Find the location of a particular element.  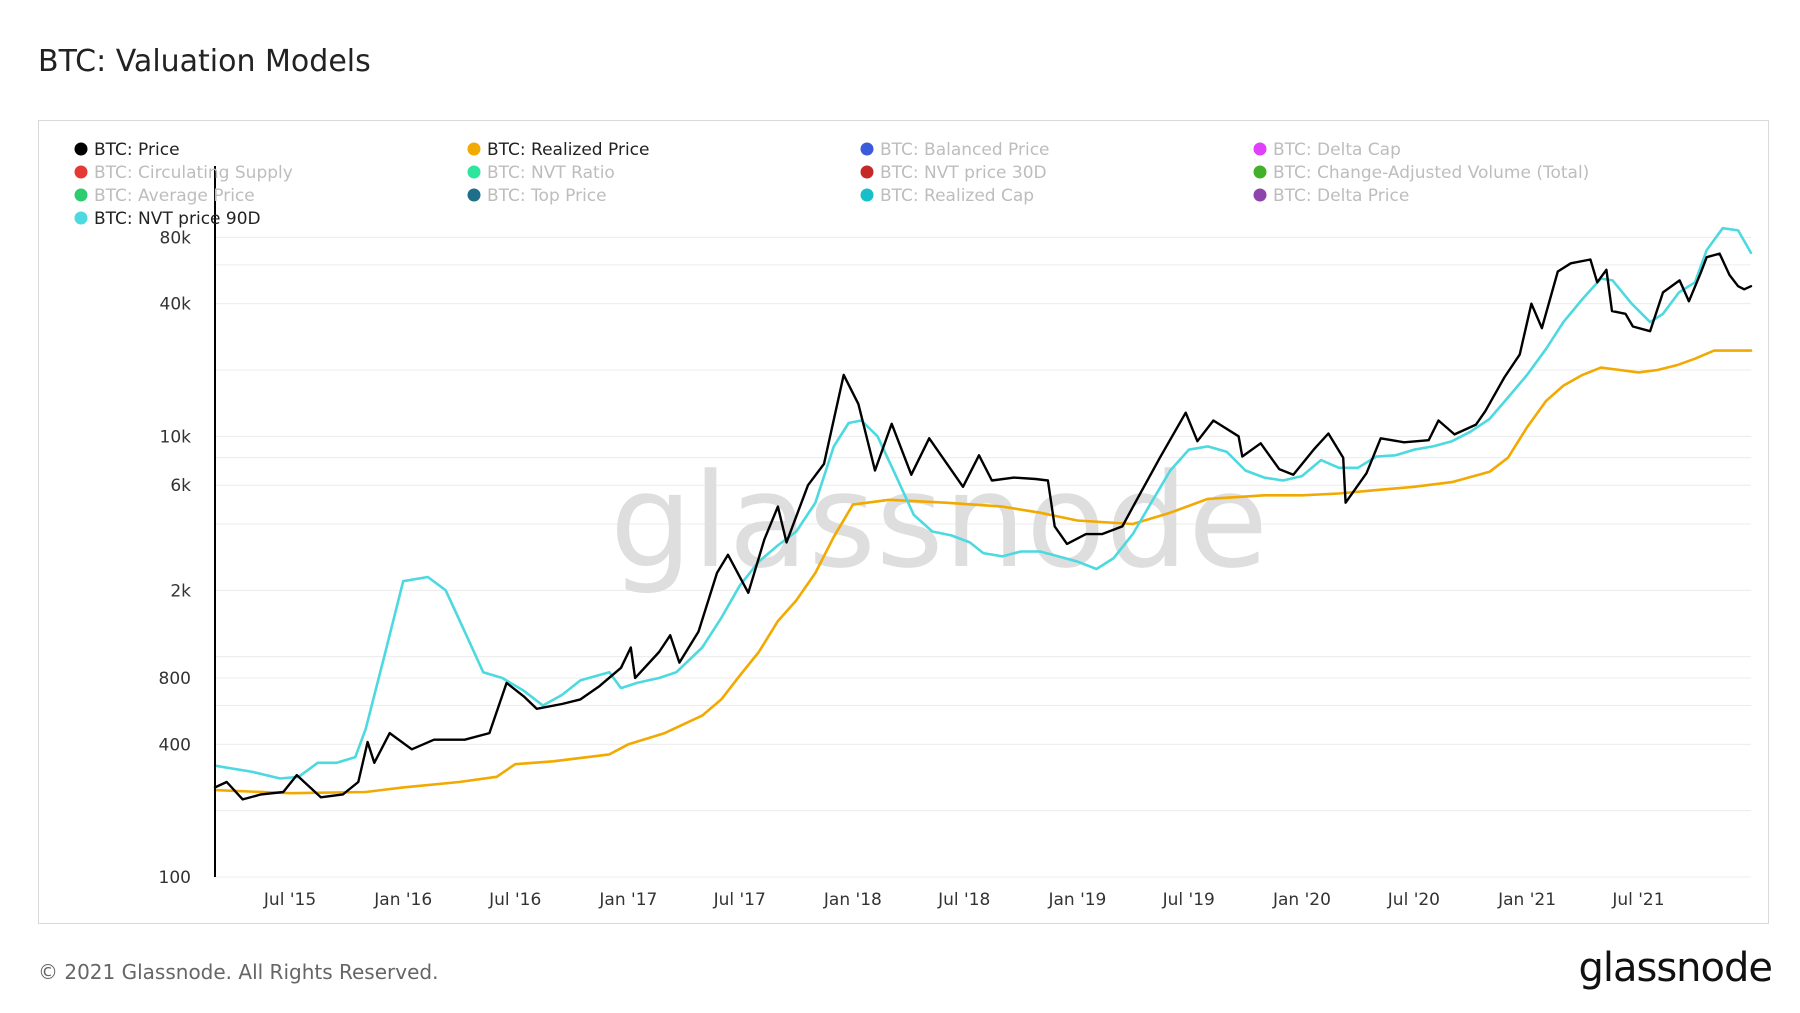

legend-item: BTC: Top Price is located at coordinates (537, 196).